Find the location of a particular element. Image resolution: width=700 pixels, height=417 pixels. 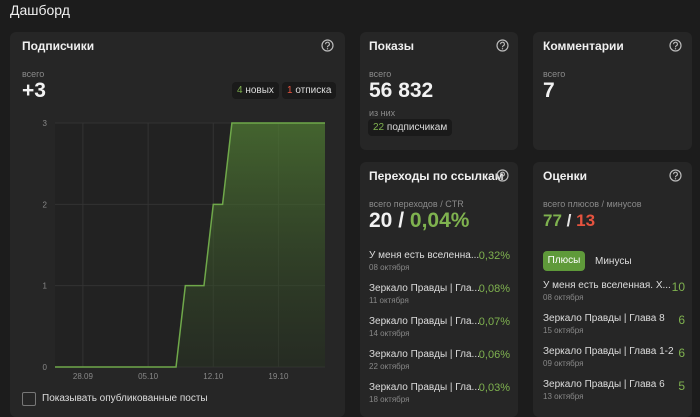

row-count: 5 is located at coordinates (681, 386).